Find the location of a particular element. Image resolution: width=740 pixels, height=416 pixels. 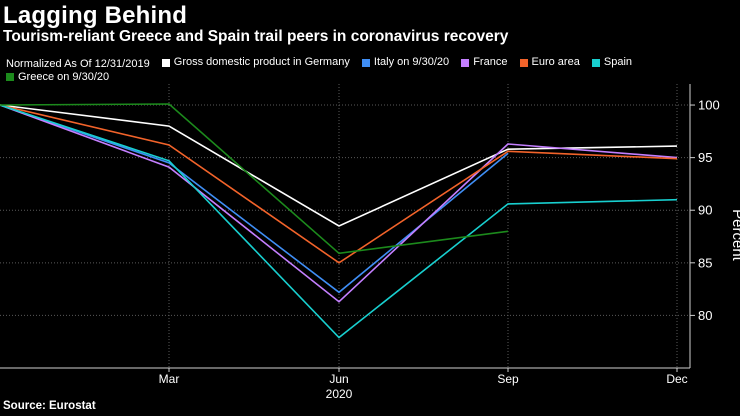

y-tick-label: 80 is located at coordinates (705, 315).